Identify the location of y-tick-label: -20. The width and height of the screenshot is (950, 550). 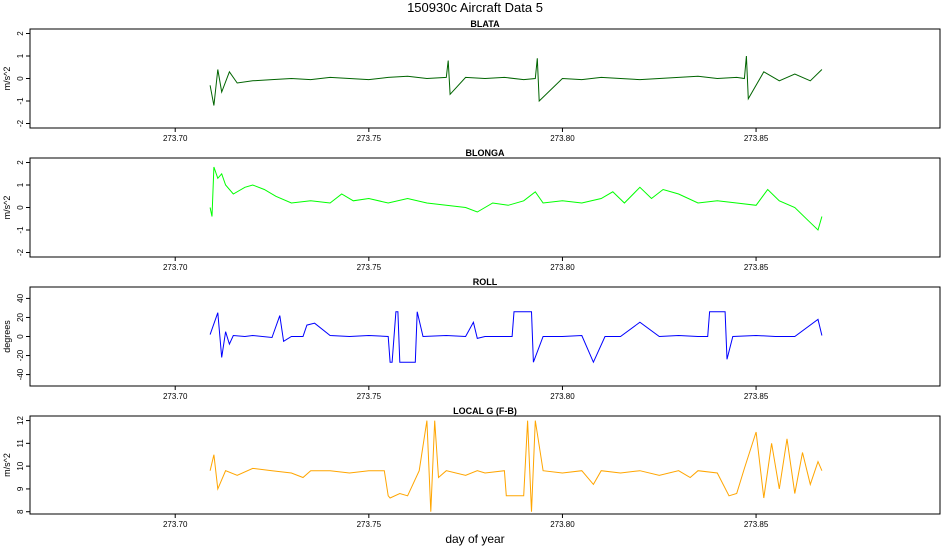
(20, 355).